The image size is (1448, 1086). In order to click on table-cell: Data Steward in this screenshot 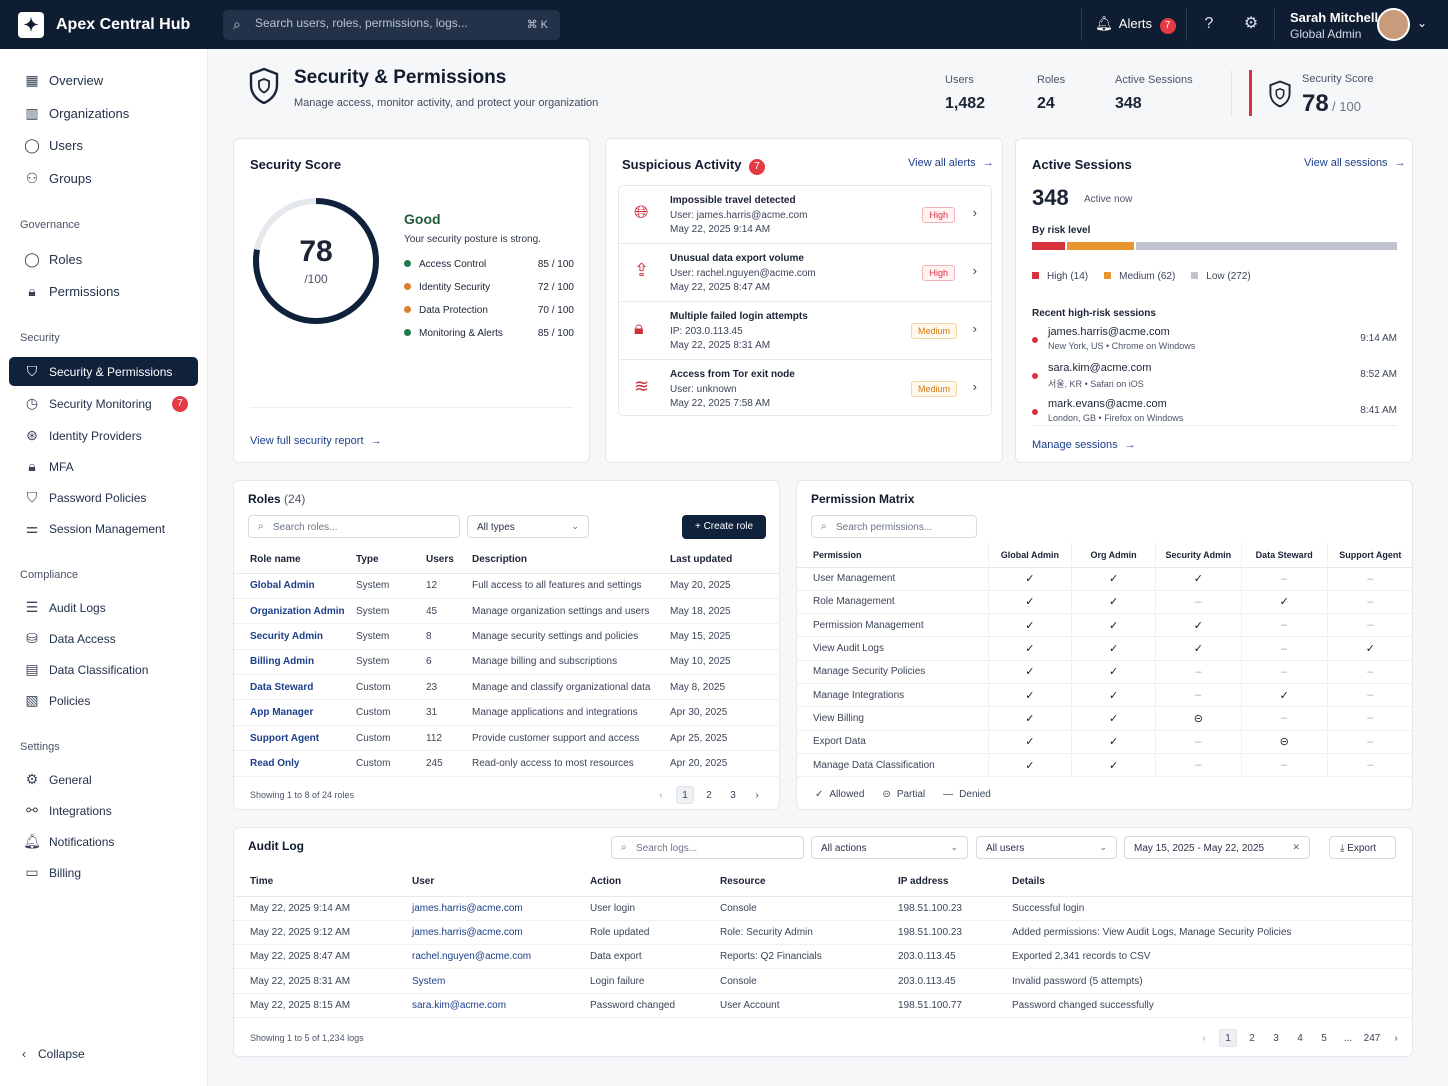, I will do `click(295, 687)`.